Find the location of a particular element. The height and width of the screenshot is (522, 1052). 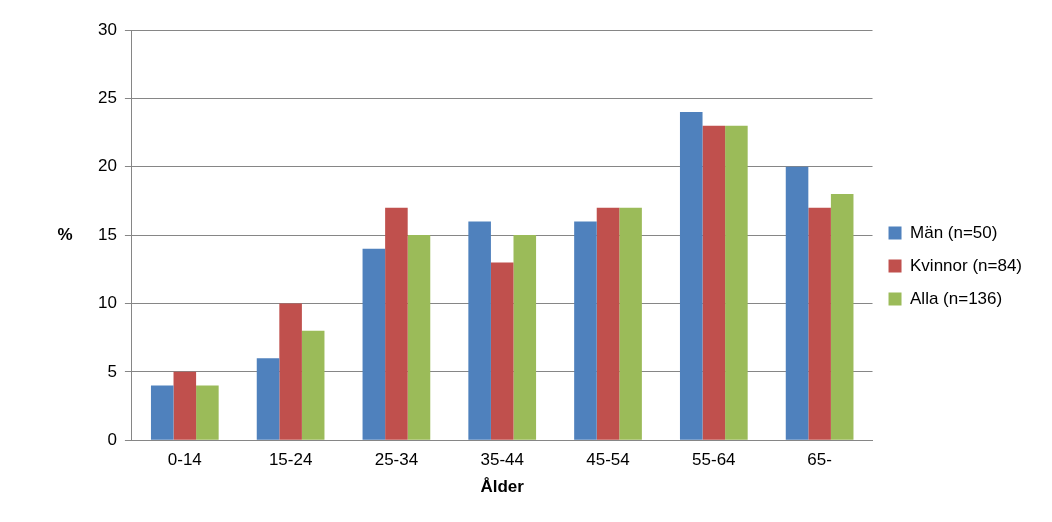

y-axis-title: % is located at coordinates (65, 234).